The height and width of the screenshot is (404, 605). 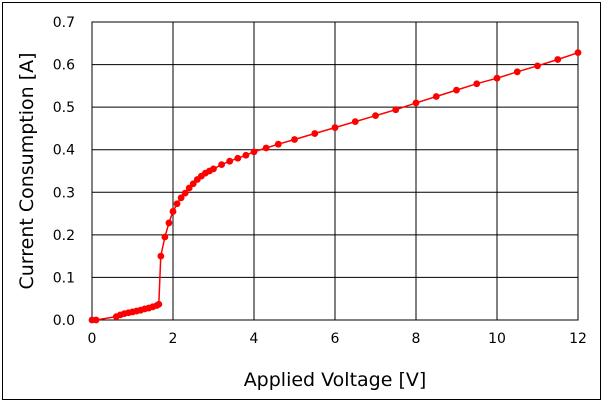 What do you see at coordinates (64, 23) in the screenshot?
I see `y-tick-label: 0.7` at bounding box center [64, 23].